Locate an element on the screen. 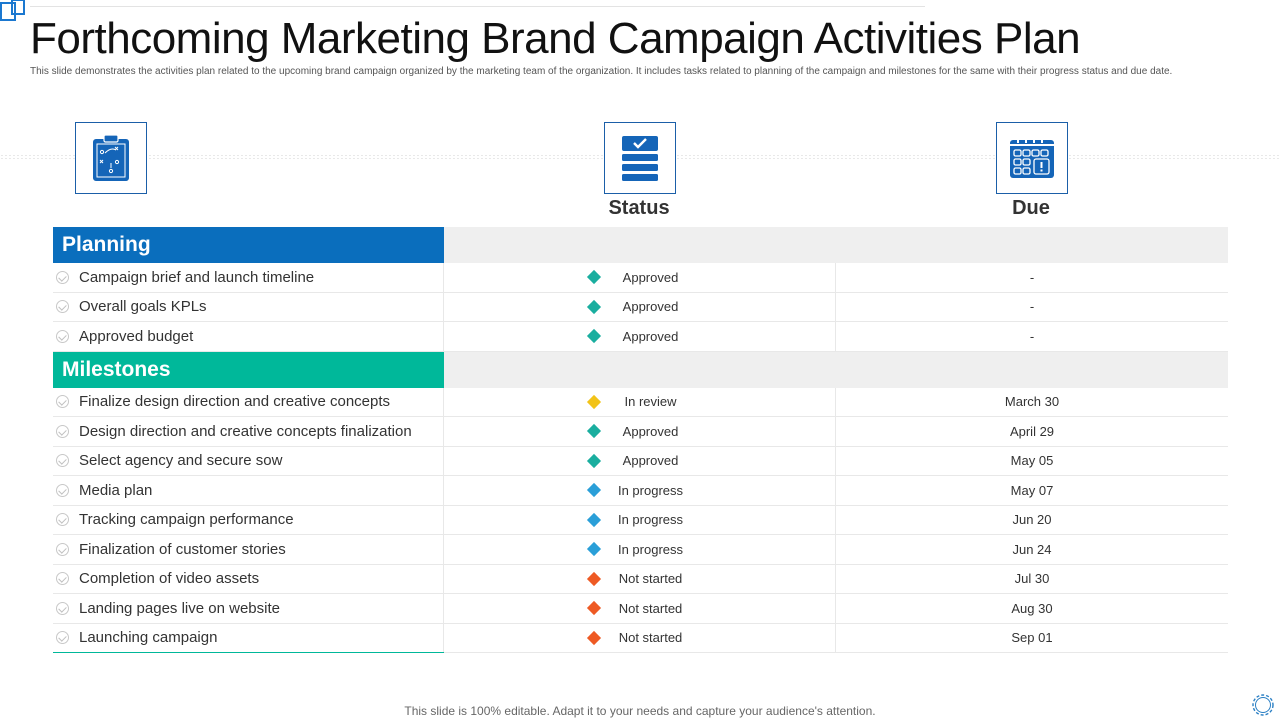 The height and width of the screenshot is (720, 1280). task-cell: Media plan is located at coordinates (248, 490).